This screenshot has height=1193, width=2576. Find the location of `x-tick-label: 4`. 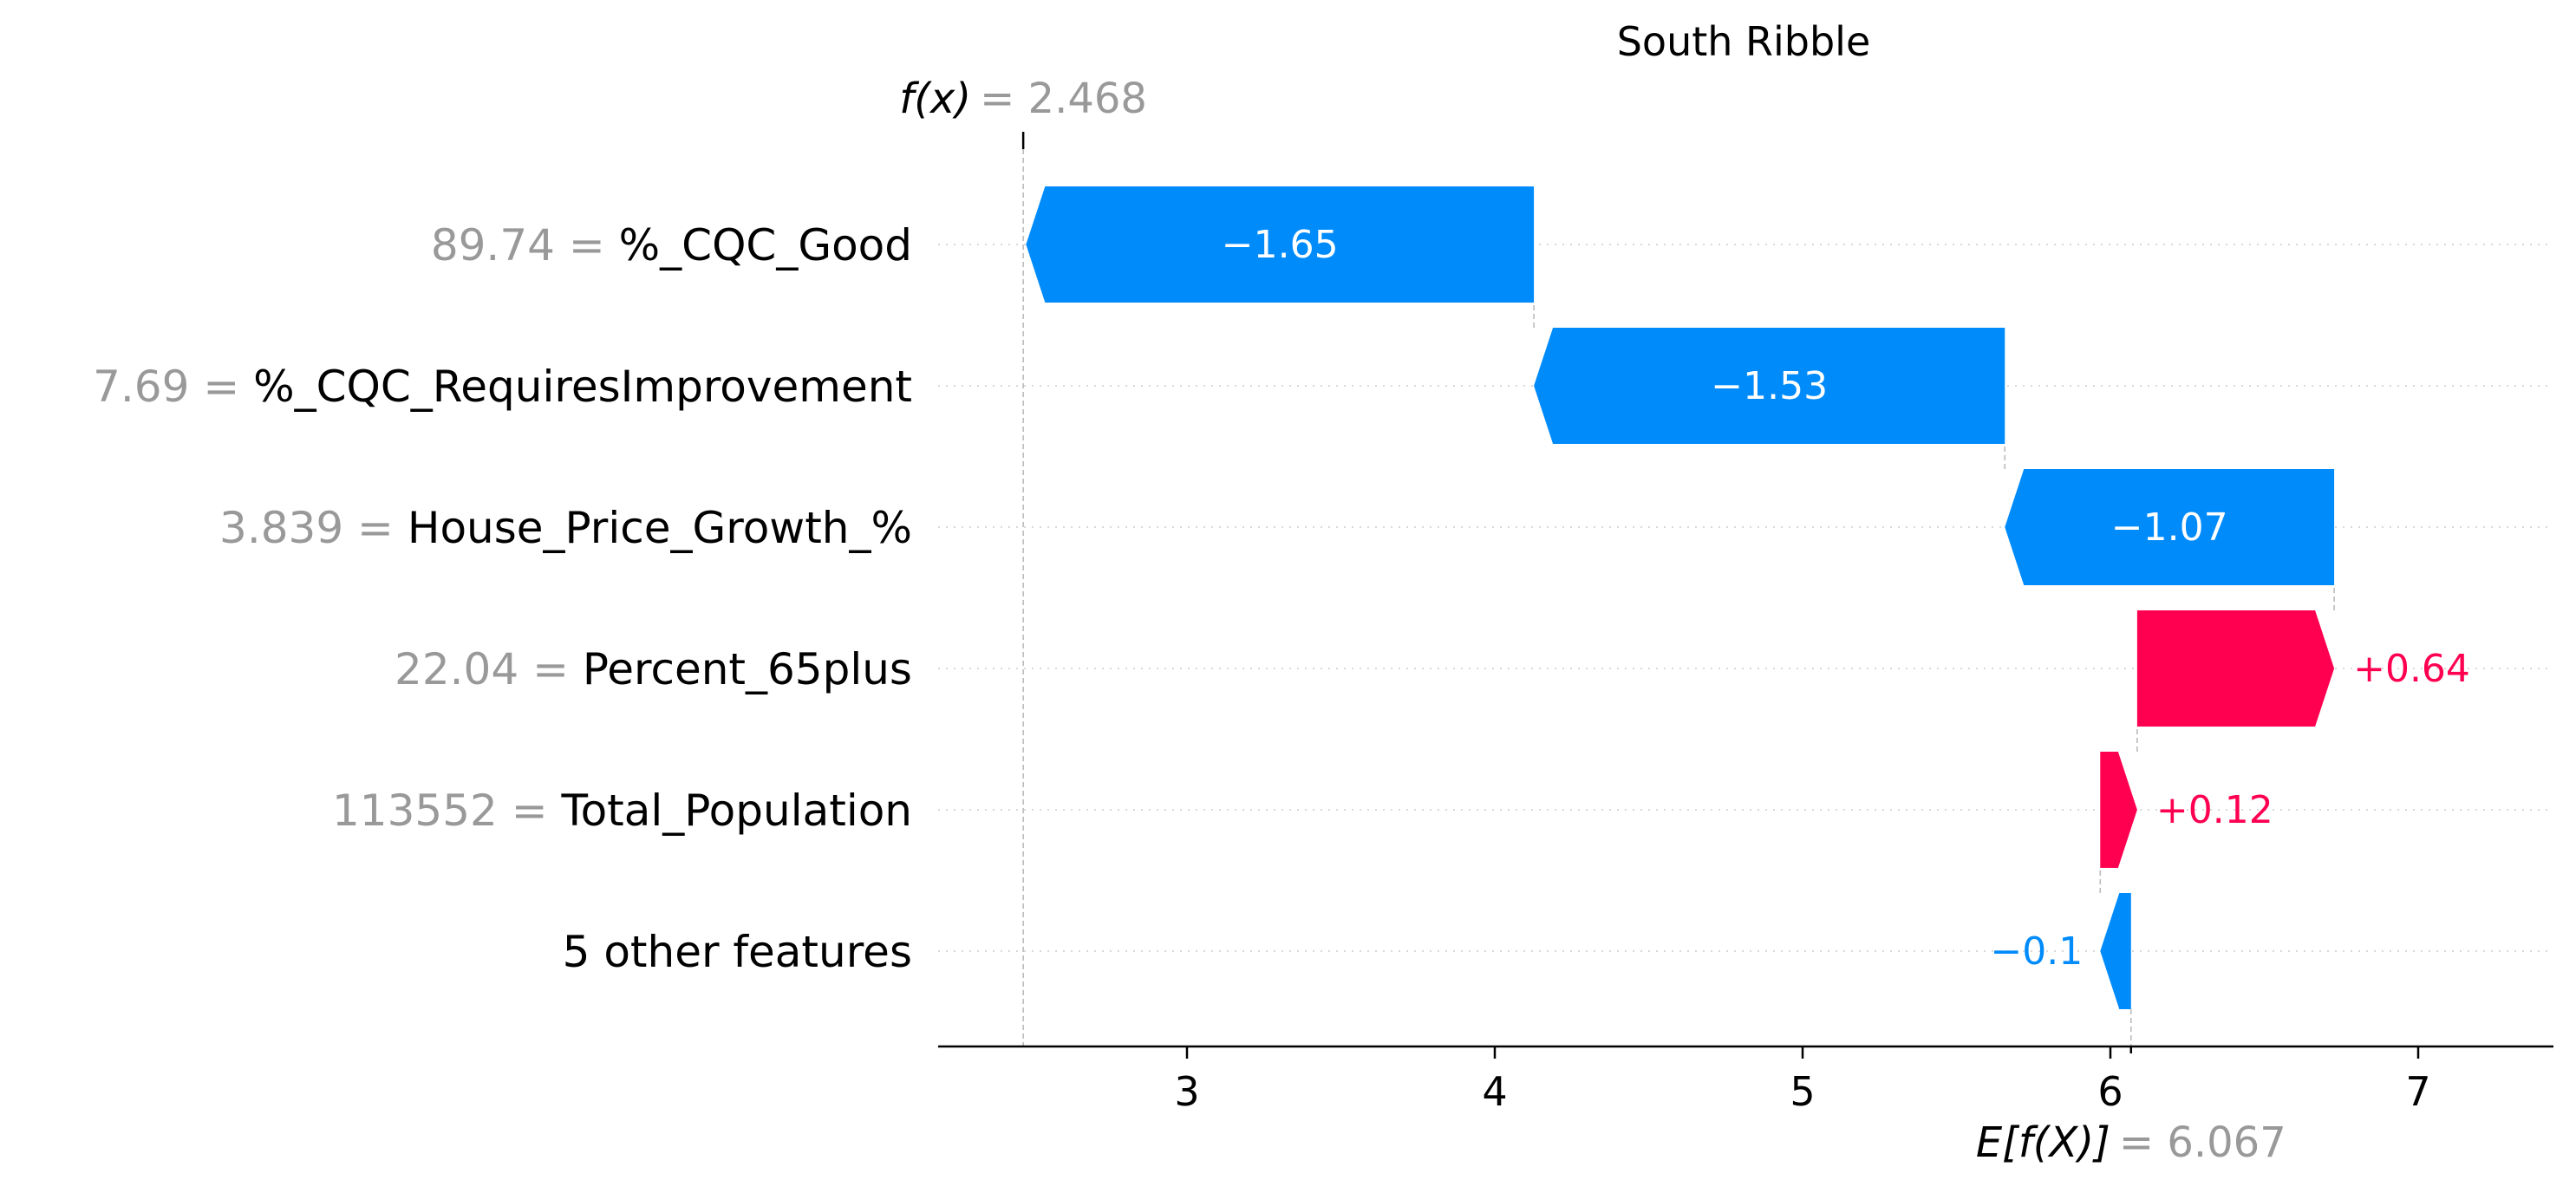

x-tick-label: 4 is located at coordinates (1495, 1091).